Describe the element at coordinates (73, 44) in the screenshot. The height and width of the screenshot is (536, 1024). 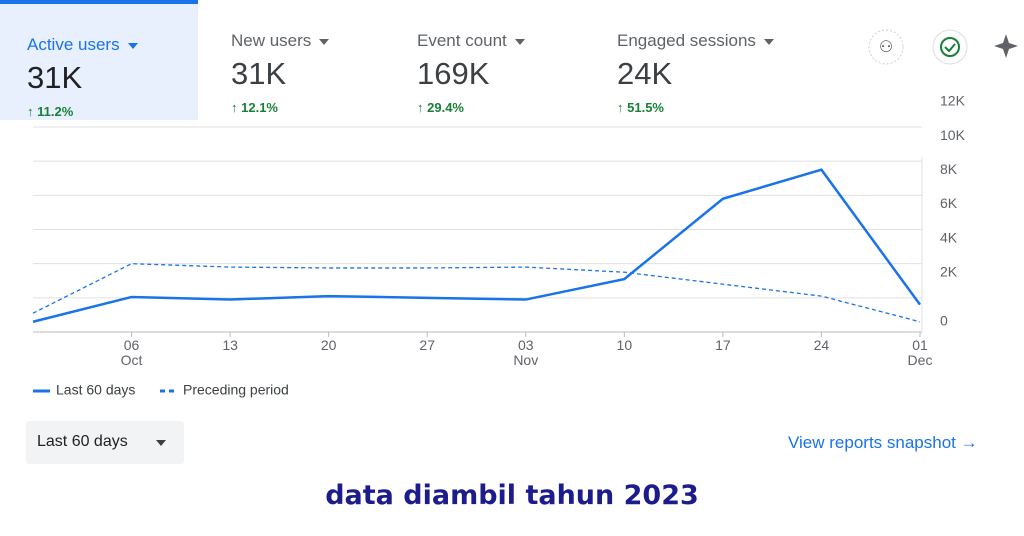
I see `metric-label-text: Active users` at that location.